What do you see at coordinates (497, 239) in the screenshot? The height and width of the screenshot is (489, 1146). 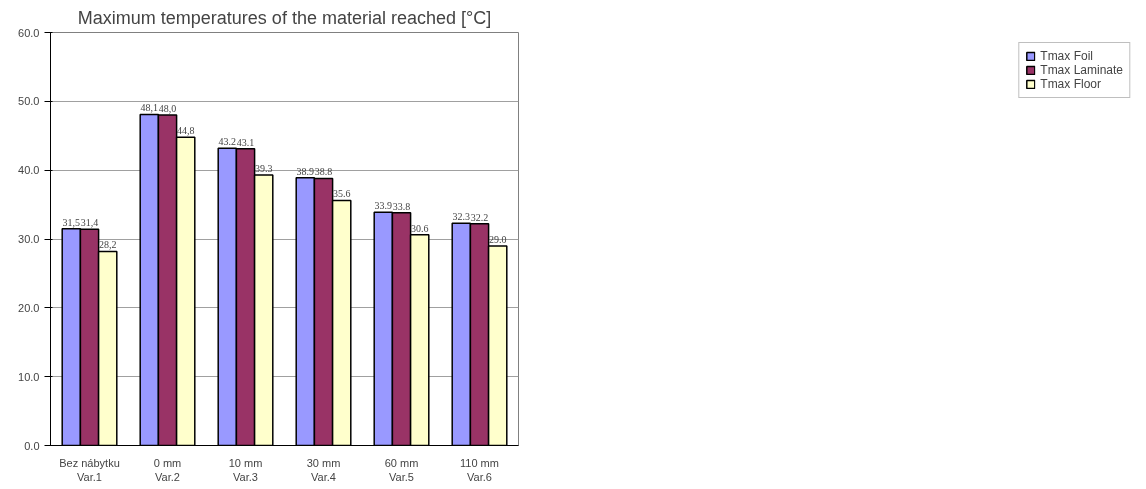 I see `data-label: 29.0` at bounding box center [497, 239].